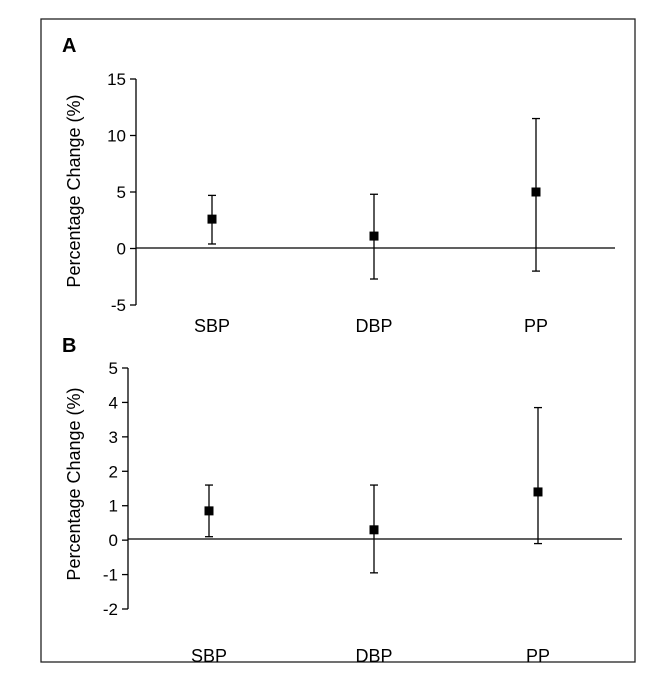 The width and height of the screenshot is (655, 674). I want to click on panel-a-y-ticks: 15 10 5 0 -5, so click(121, 192).